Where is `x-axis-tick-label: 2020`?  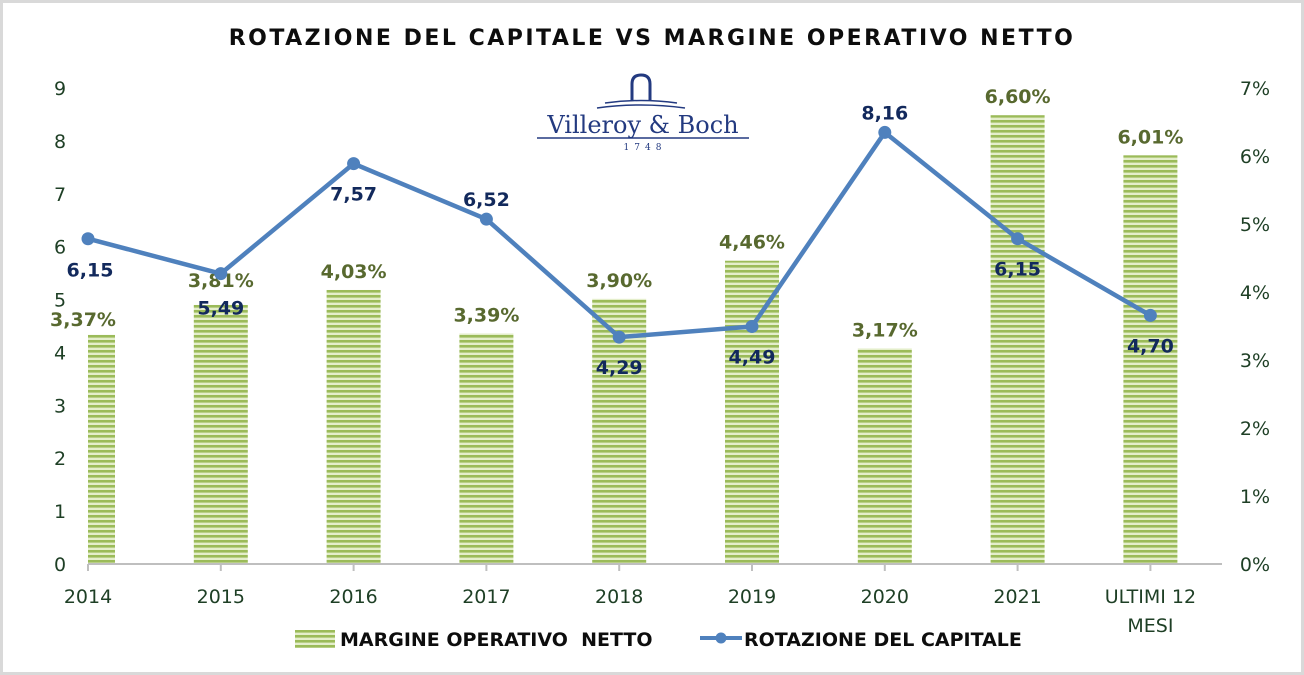 x-axis-tick-label: 2020 is located at coordinates (885, 597).